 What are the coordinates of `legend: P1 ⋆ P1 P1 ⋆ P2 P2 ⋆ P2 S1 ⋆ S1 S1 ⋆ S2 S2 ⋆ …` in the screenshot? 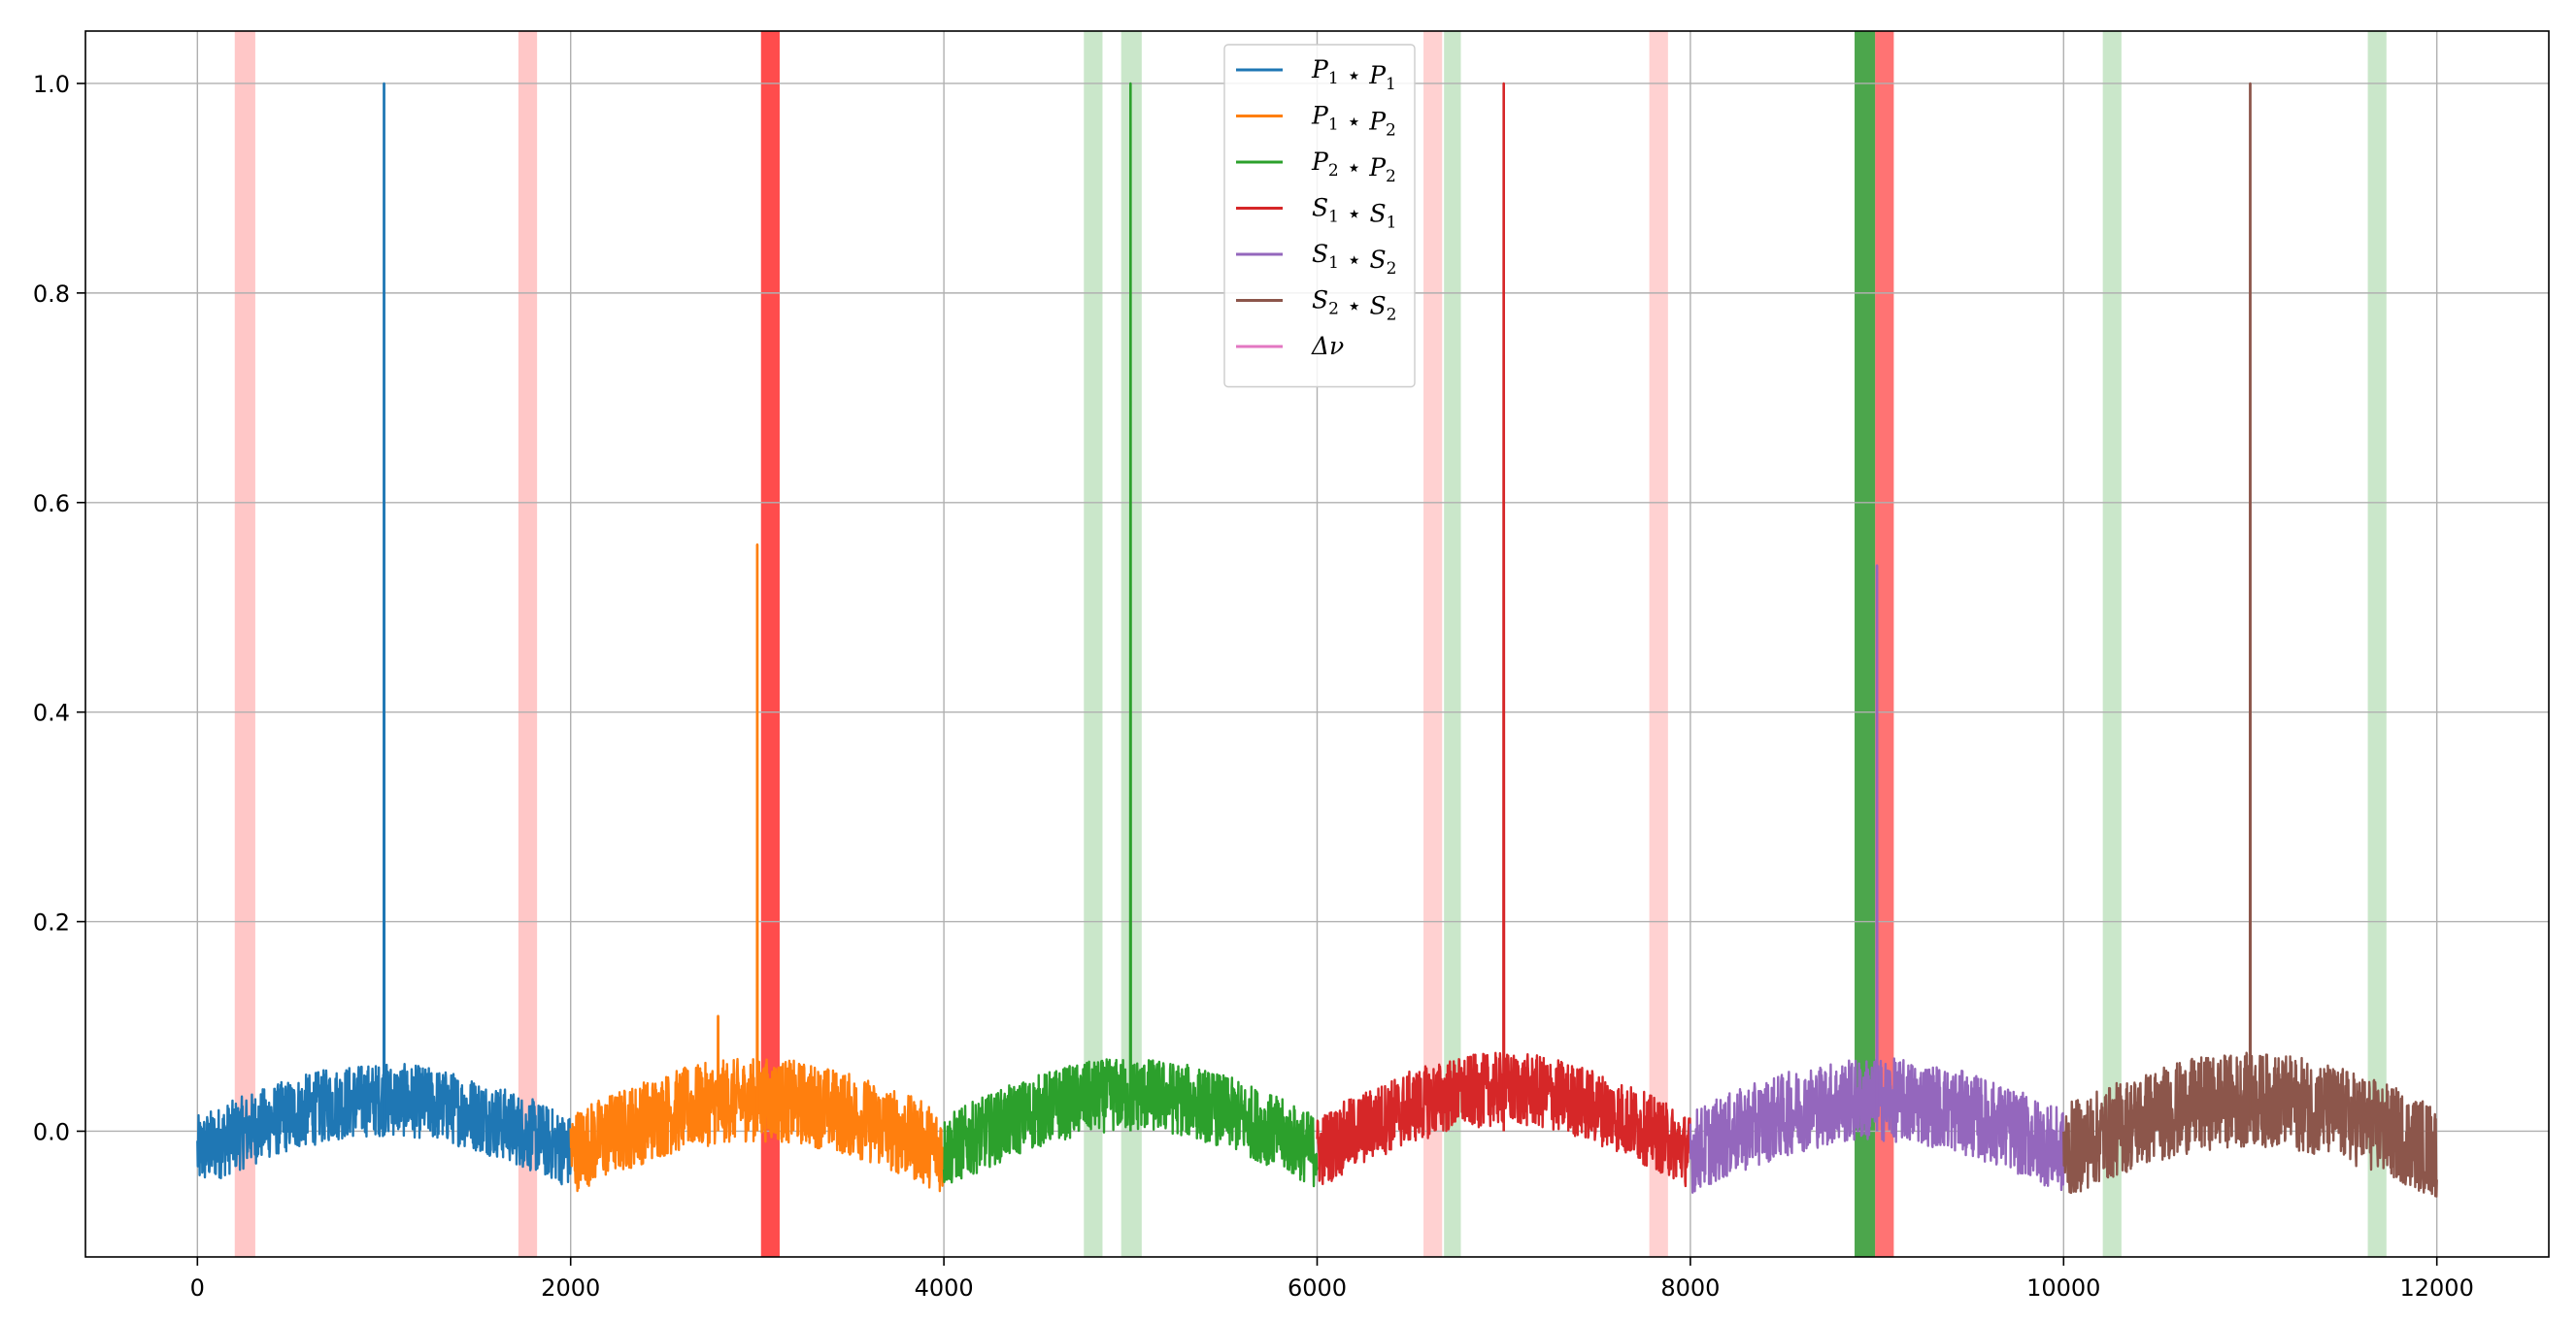 It's located at (1320, 216).